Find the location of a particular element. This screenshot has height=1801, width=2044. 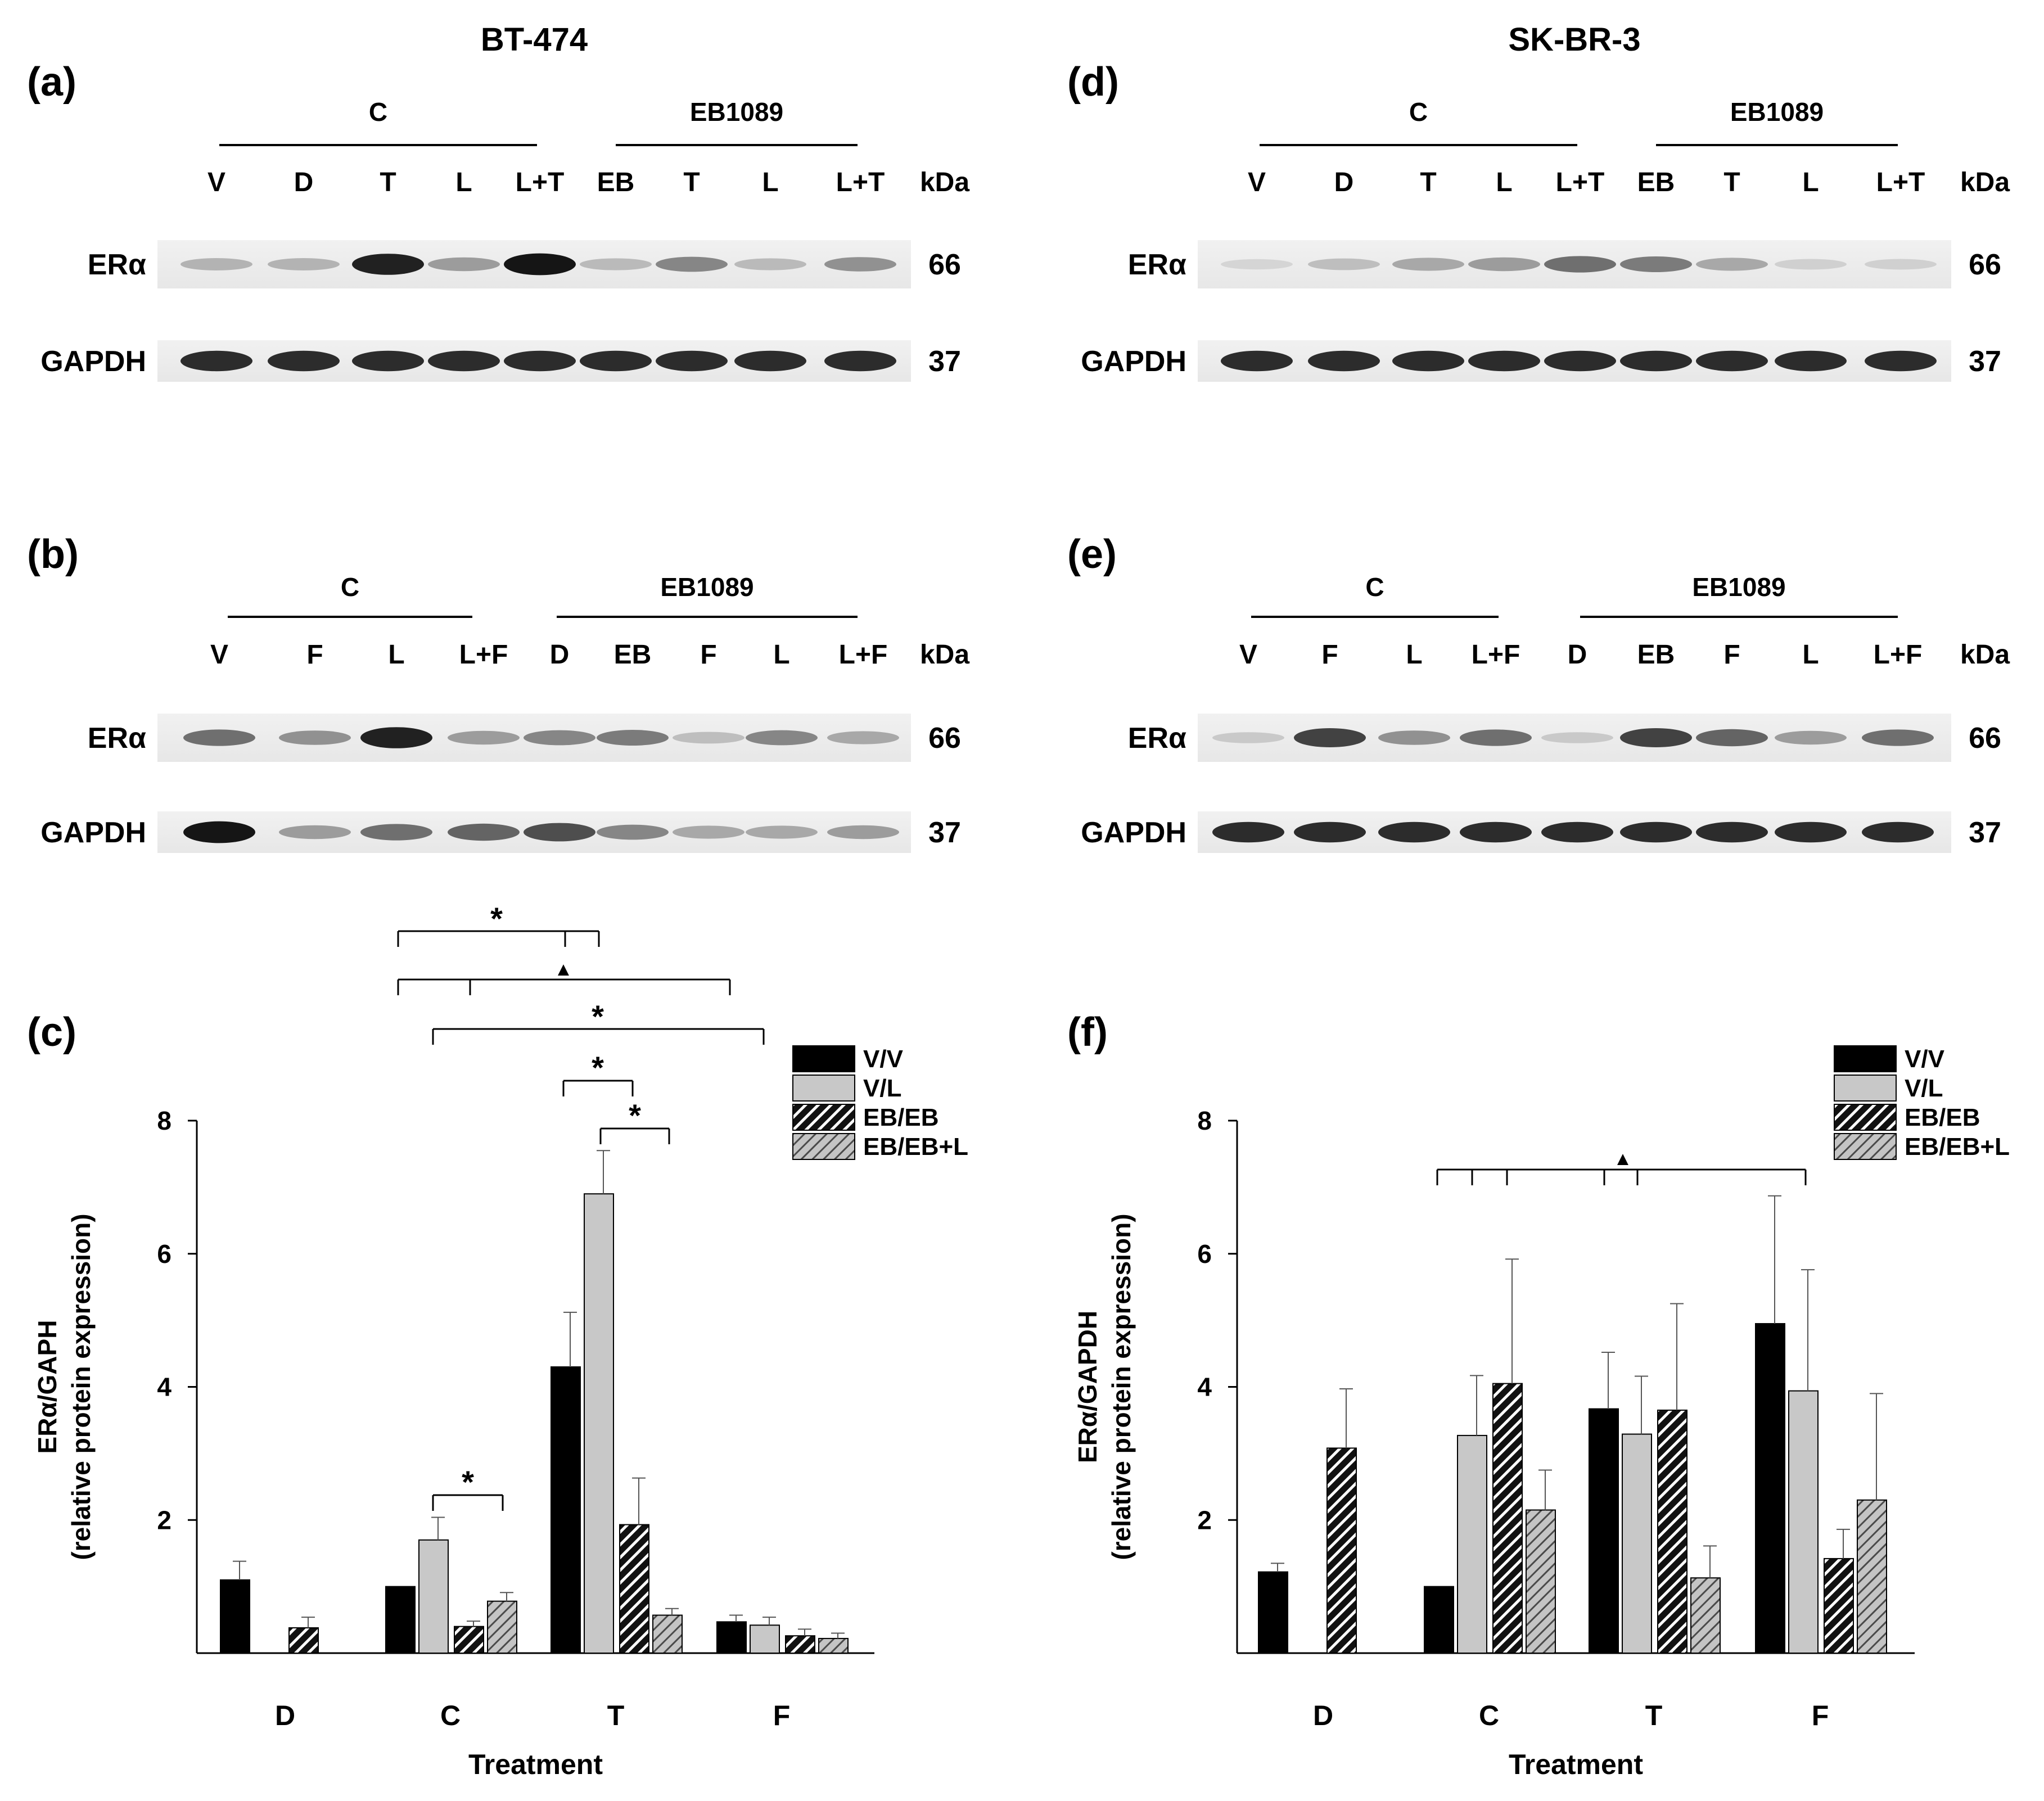

group-label: C is located at coordinates (1374, 587).